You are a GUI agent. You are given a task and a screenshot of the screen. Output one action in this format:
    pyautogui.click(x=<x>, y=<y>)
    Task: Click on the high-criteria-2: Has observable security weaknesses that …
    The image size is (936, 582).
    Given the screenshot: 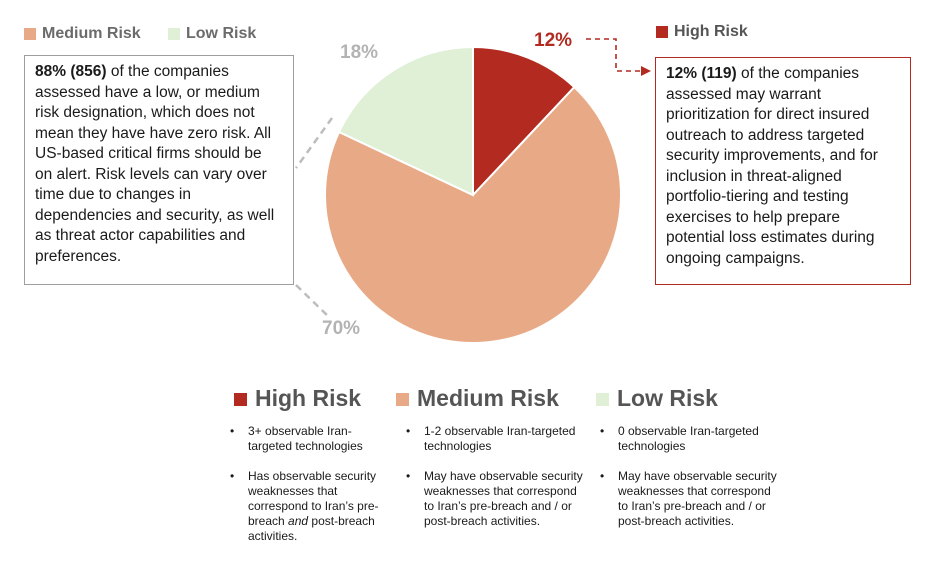 What is the action you would take?
    pyautogui.click(x=308, y=506)
    